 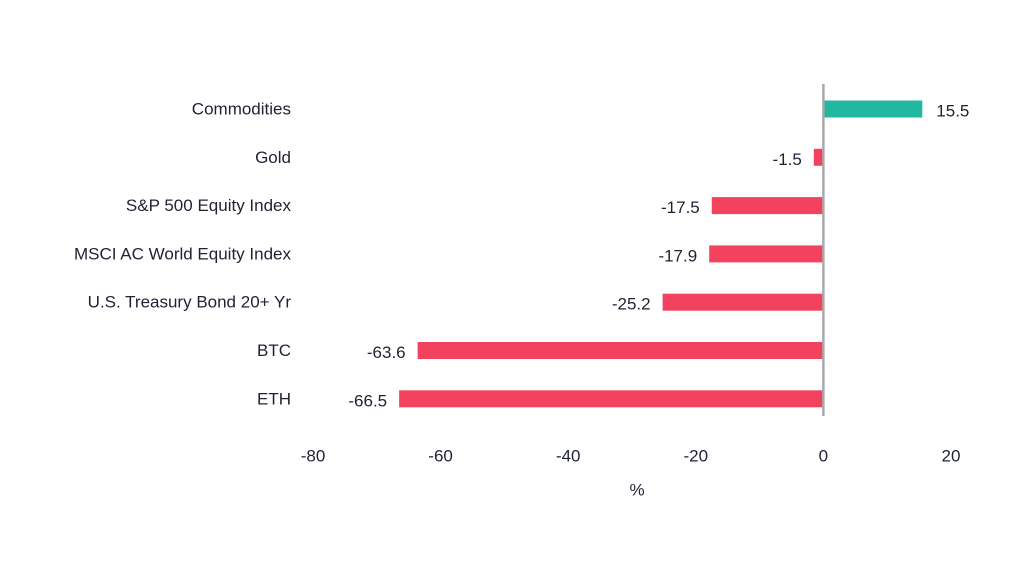 What do you see at coordinates (241, 109) in the screenshot?
I see `category-label: Commodities` at bounding box center [241, 109].